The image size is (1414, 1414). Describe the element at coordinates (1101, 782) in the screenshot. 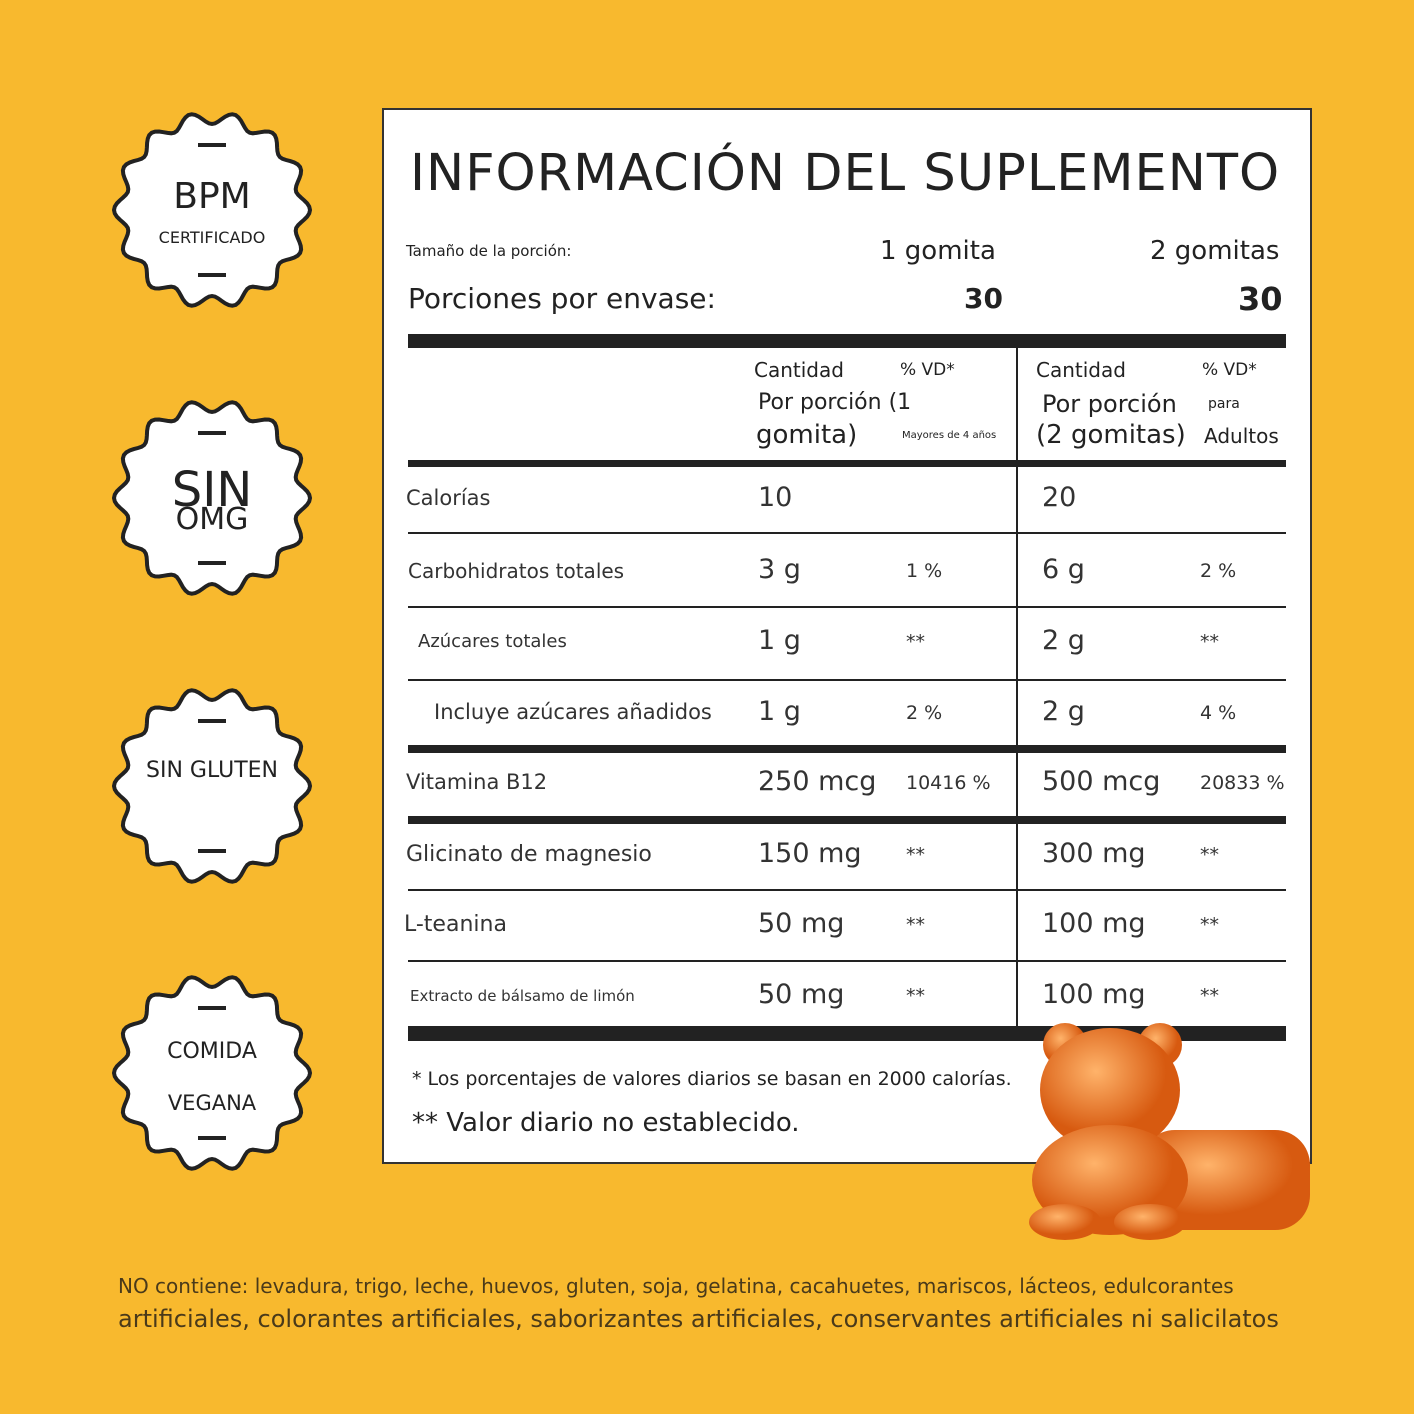

I see `amount: 500 mcg` at that location.